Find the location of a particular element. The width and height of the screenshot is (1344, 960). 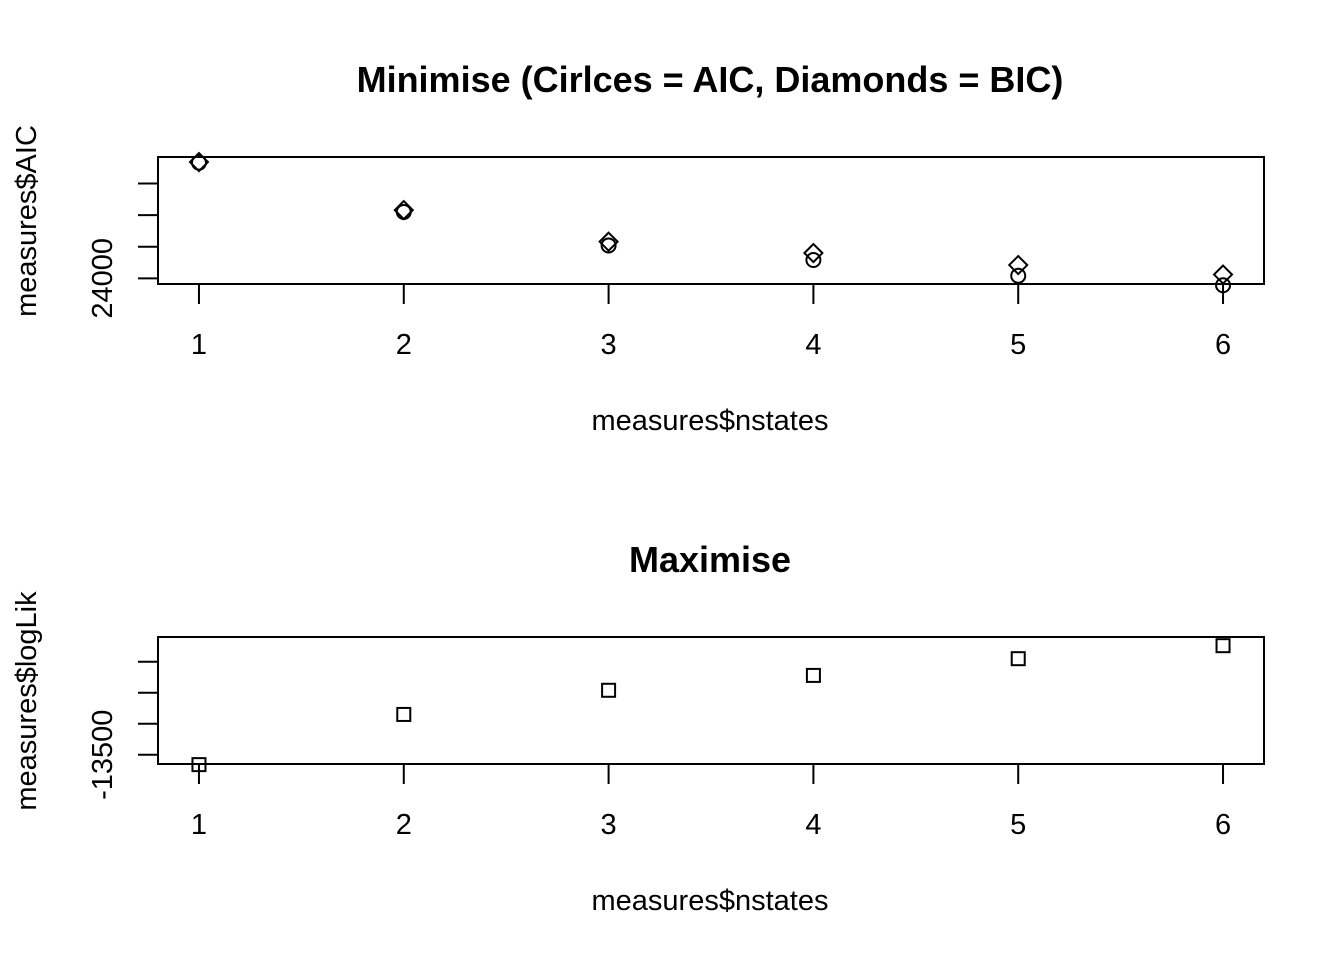

x-axis-label-minimise: measures$nstates is located at coordinates (710, 421).